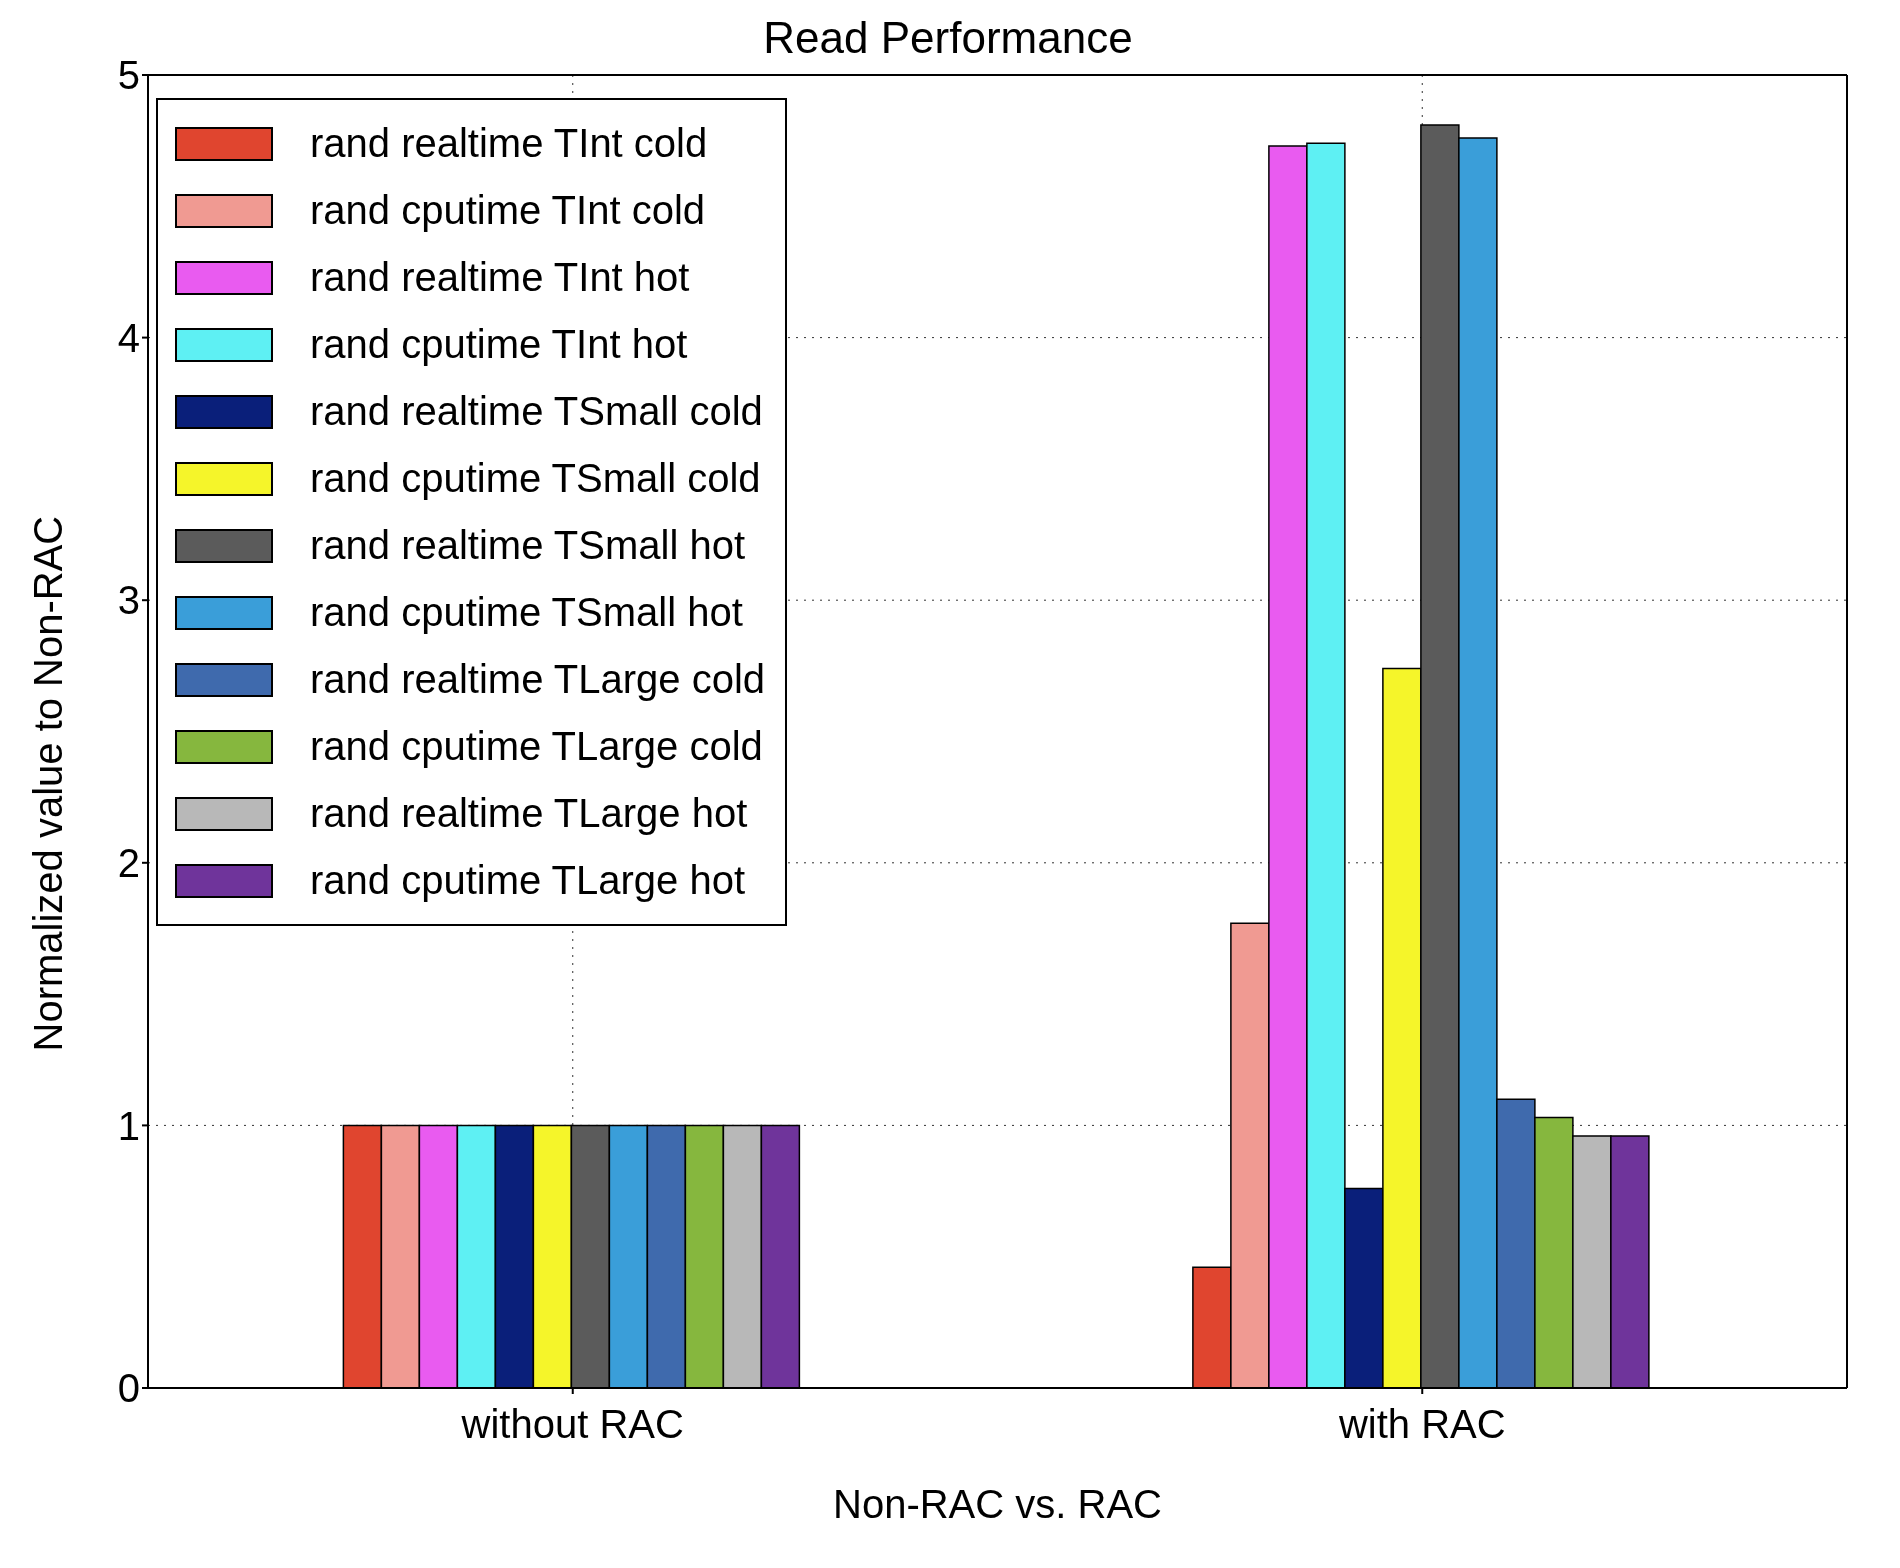 Image resolution: width=1900 pixels, height=1568 pixels. What do you see at coordinates (526, 612) in the screenshot?
I see `legend-label: rand cputime TSmall hot` at bounding box center [526, 612].